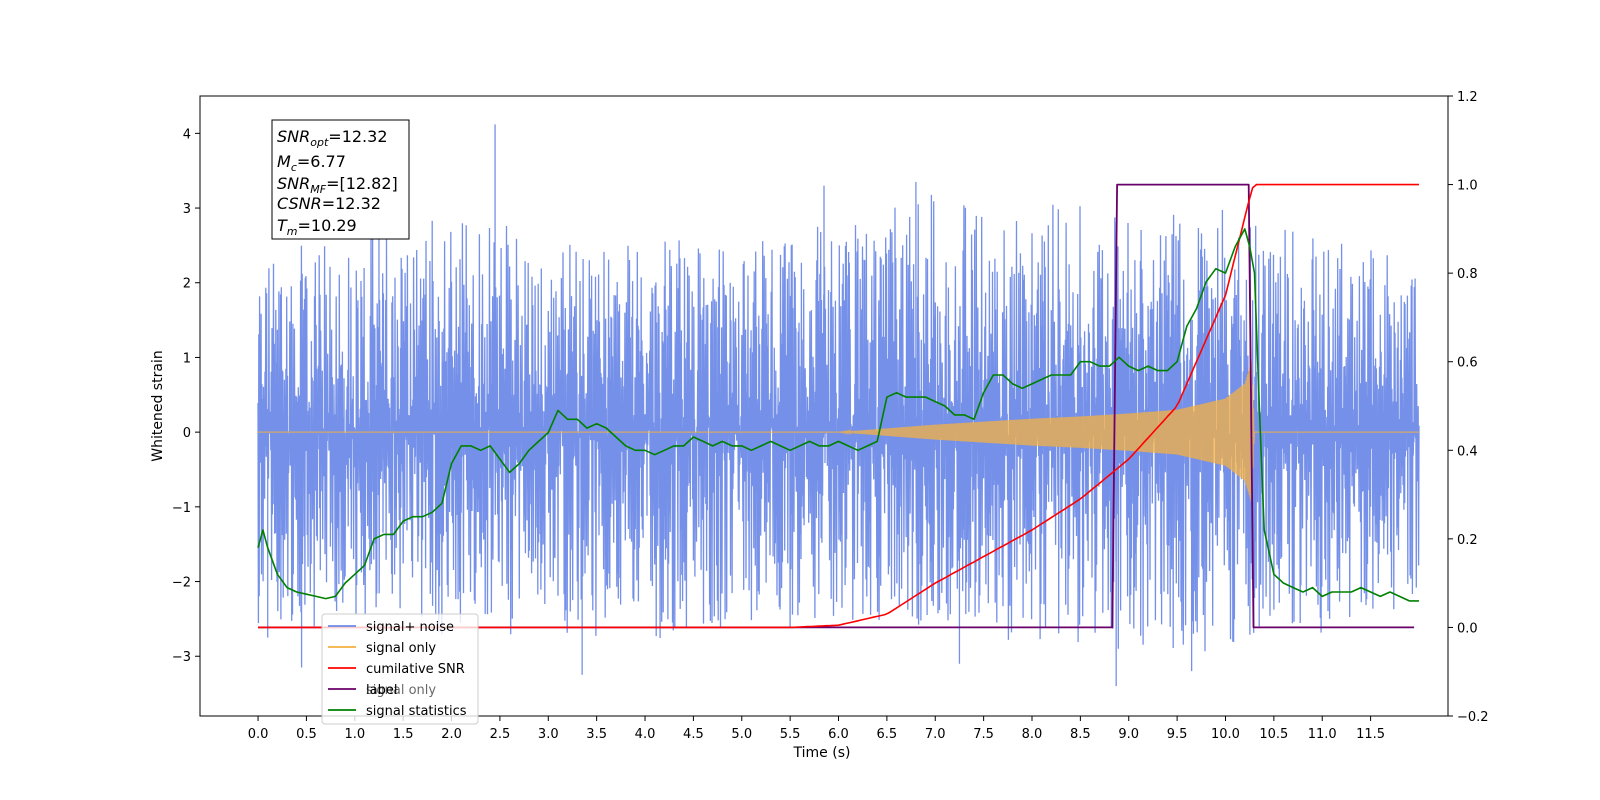 Image resolution: width=1600 pixels, height=800 pixels. What do you see at coordinates (1273, 734) in the screenshot?
I see `x-tick-label-21: 10.5` at bounding box center [1273, 734].